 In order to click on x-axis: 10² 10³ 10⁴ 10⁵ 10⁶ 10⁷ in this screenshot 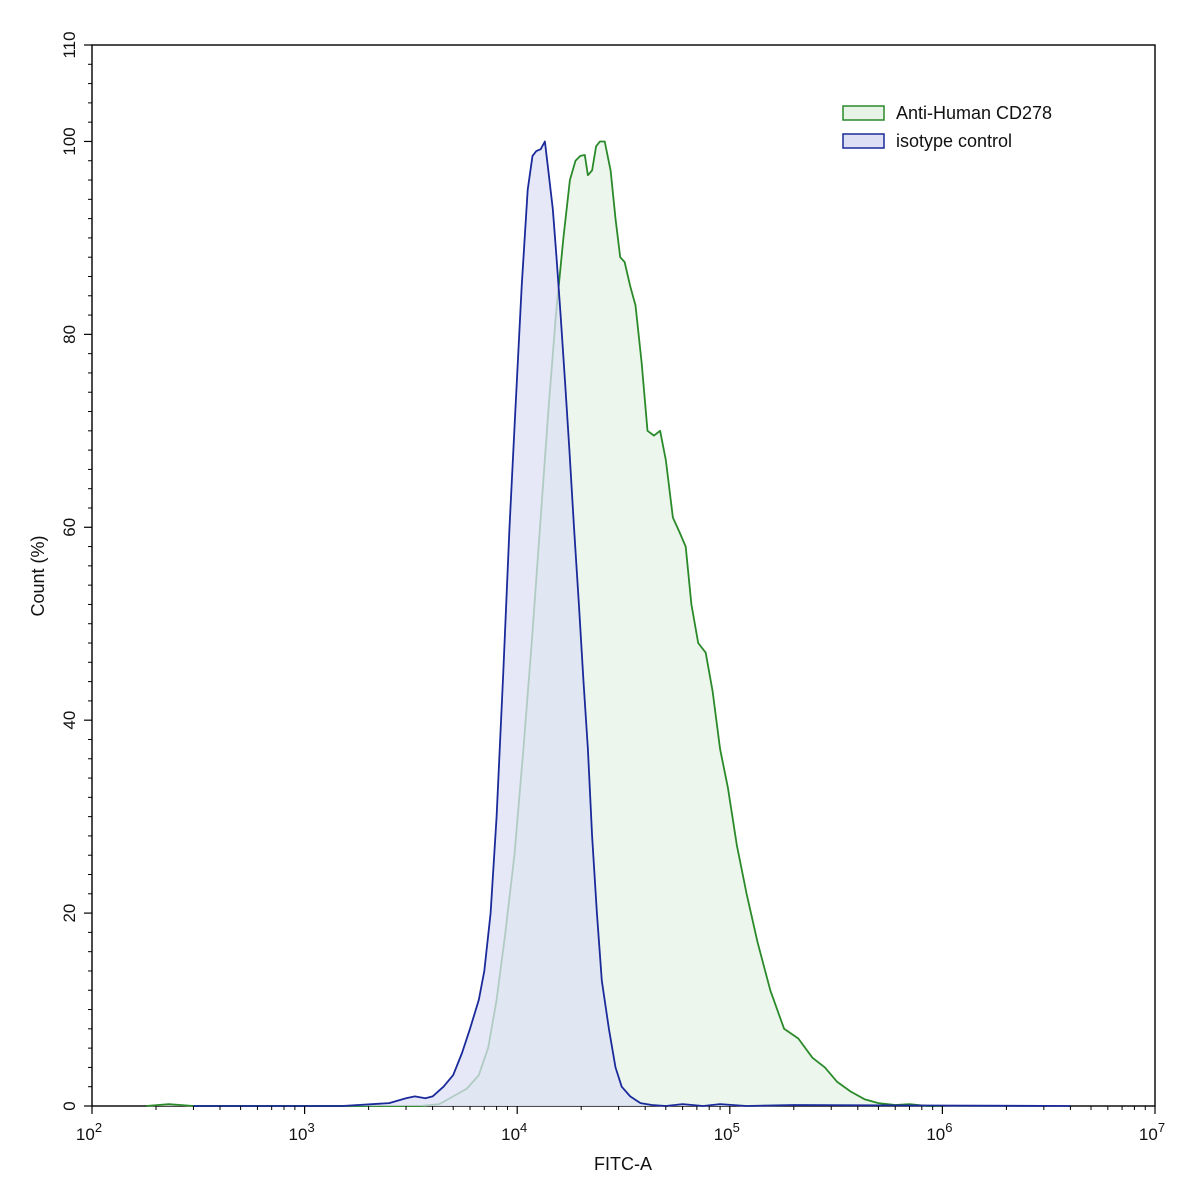, I will do `click(620, 1125)`.